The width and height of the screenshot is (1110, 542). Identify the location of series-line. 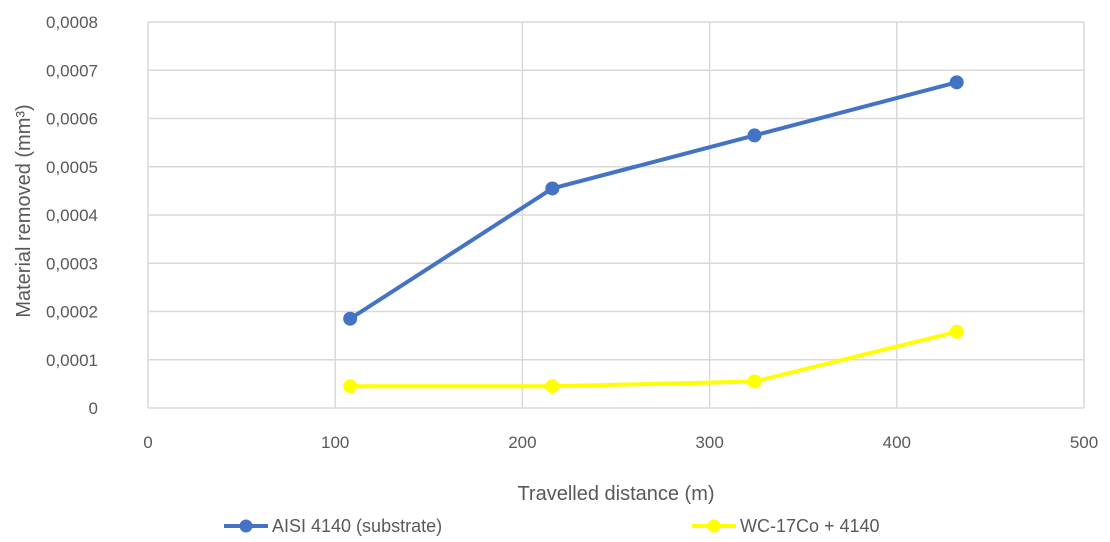
(653, 359).